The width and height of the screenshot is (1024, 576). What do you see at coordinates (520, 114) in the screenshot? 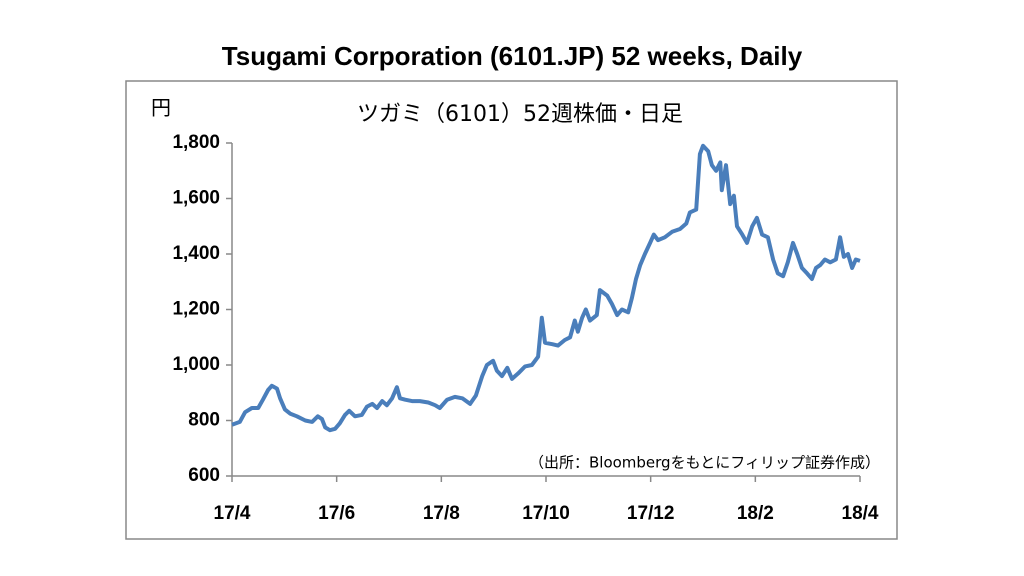
I see `chart-subtitle: ツガミ（6101）52週株価・日足` at bounding box center [520, 114].